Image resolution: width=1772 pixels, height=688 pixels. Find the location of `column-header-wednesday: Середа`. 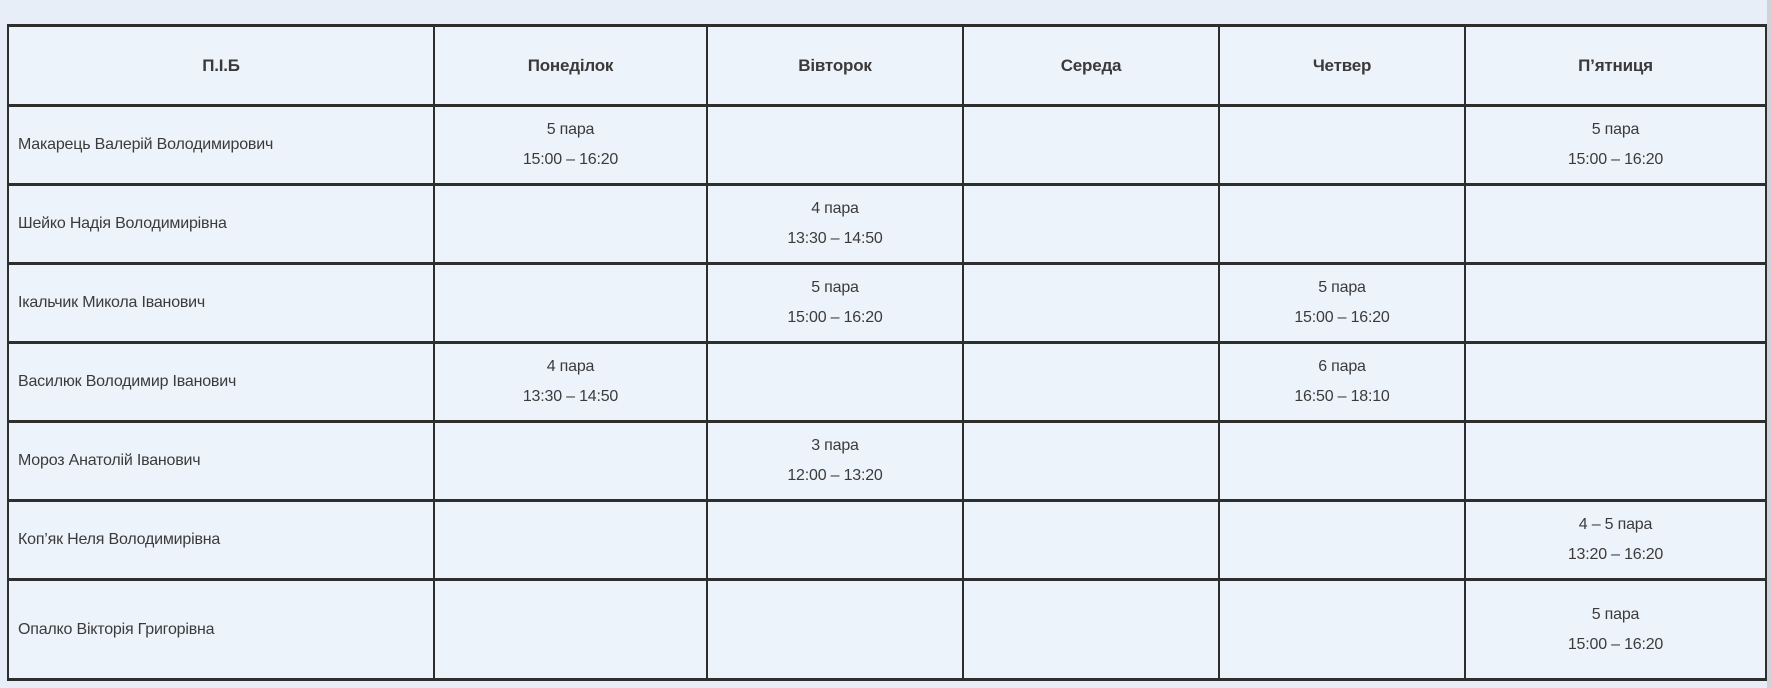

column-header-wednesday: Середа is located at coordinates (1091, 65).